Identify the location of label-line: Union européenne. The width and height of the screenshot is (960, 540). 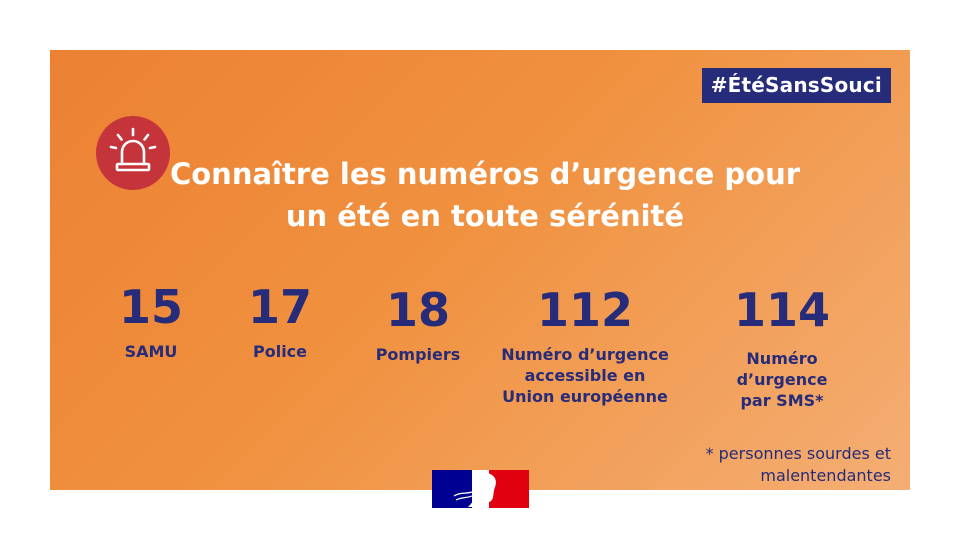
(585, 396).